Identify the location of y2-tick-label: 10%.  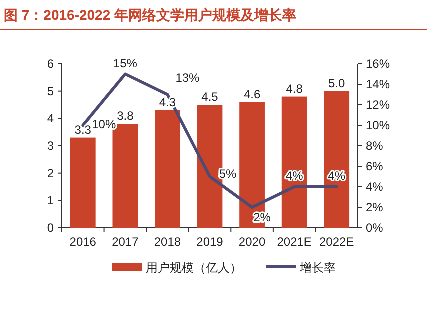
(378, 125).